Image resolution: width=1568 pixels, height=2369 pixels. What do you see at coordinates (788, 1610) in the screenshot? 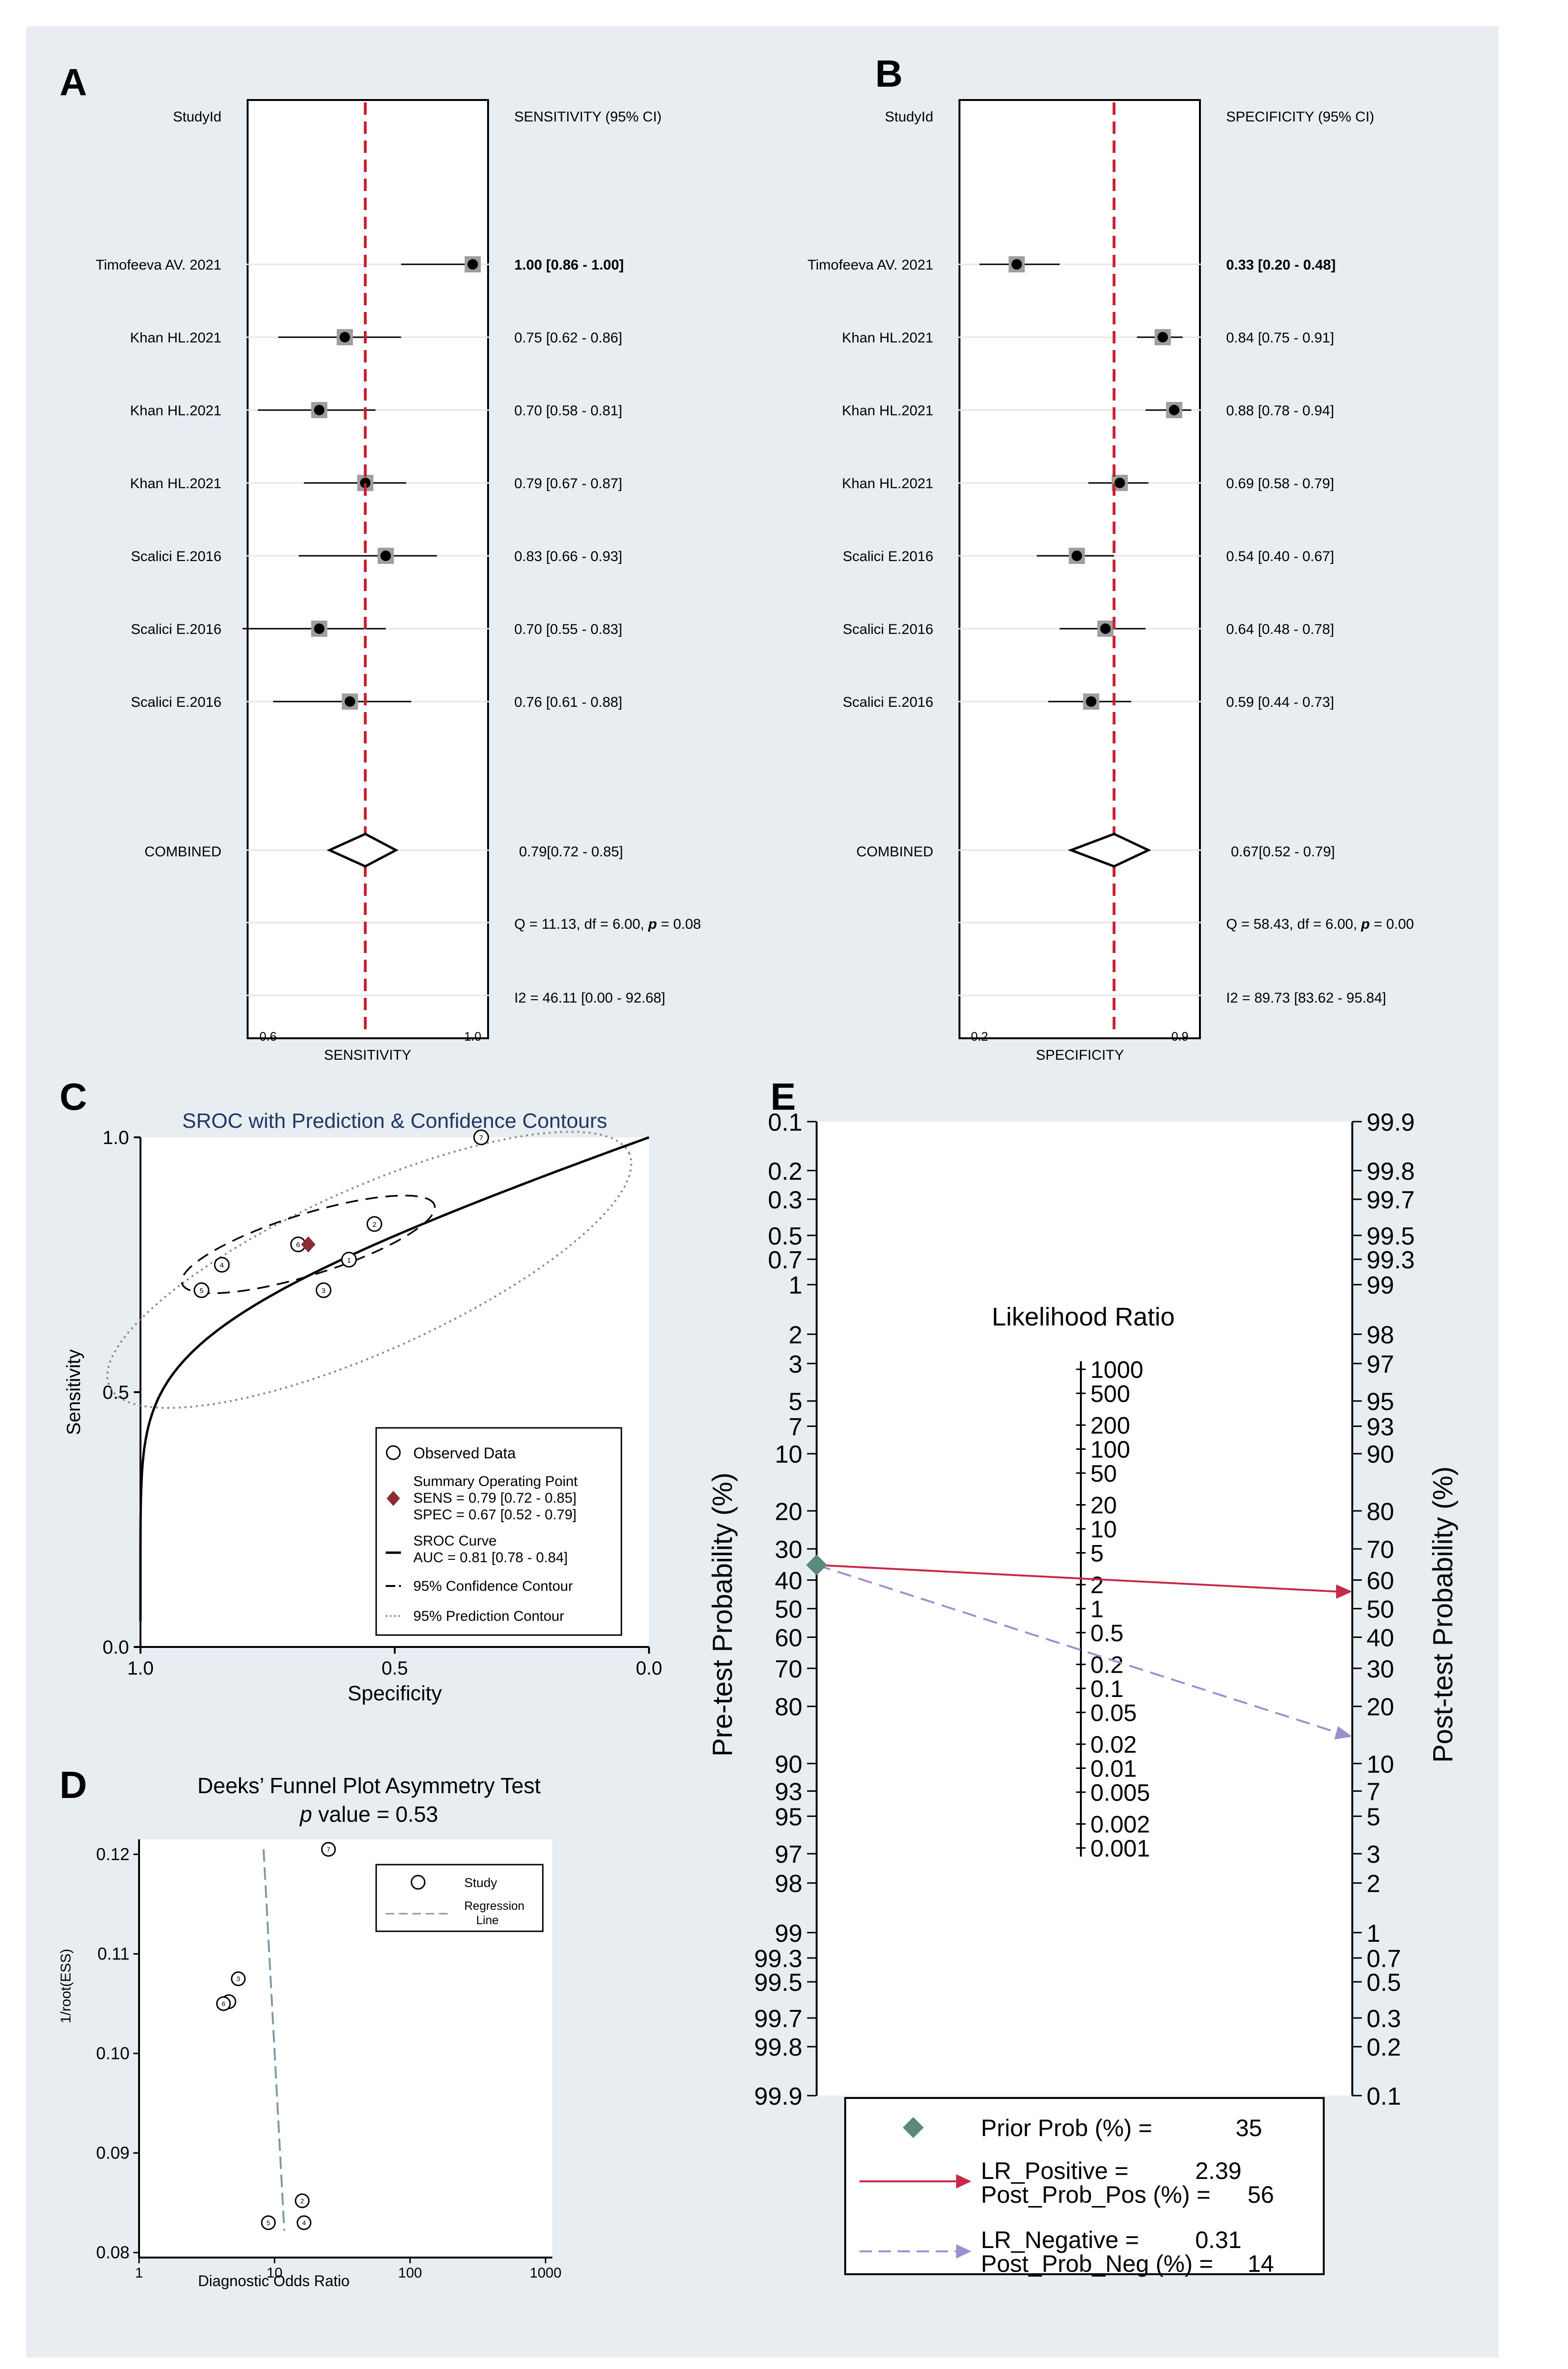
I see `left-tick-label: 50` at bounding box center [788, 1610].